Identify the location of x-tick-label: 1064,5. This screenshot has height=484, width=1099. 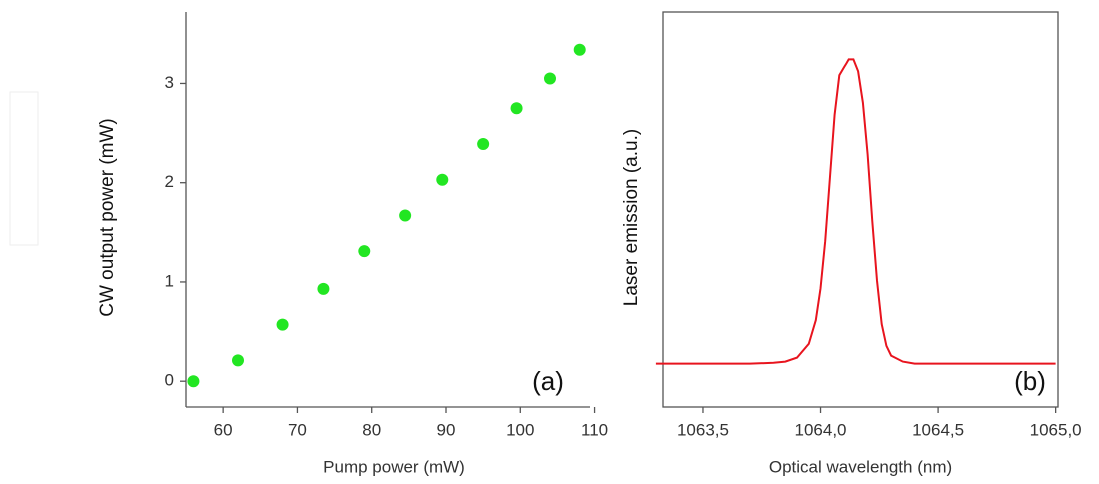
(938, 429).